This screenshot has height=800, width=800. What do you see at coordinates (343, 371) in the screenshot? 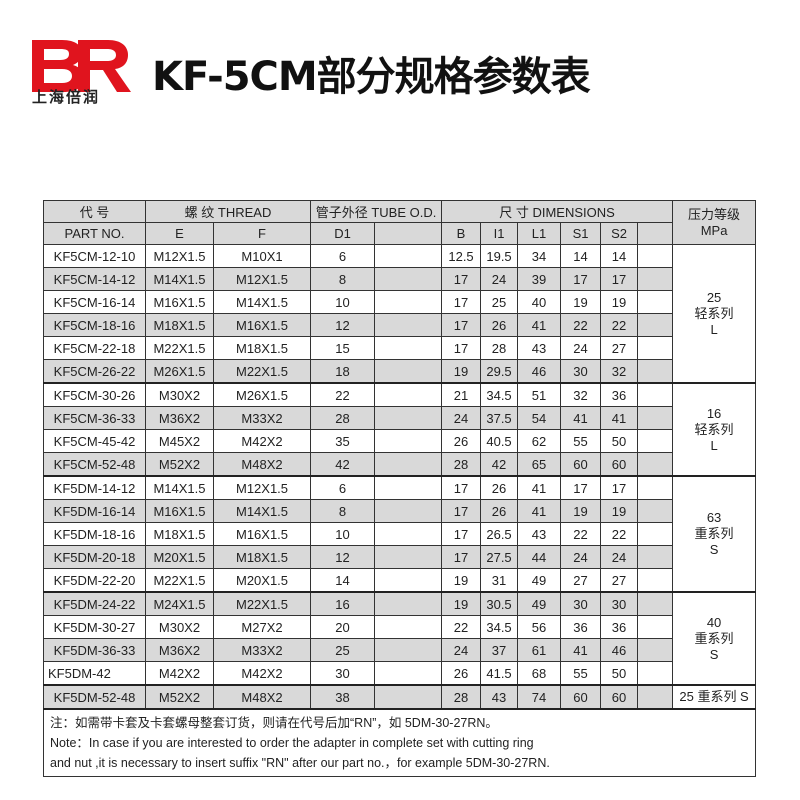
I see `cell-d1: 18` at bounding box center [343, 371].